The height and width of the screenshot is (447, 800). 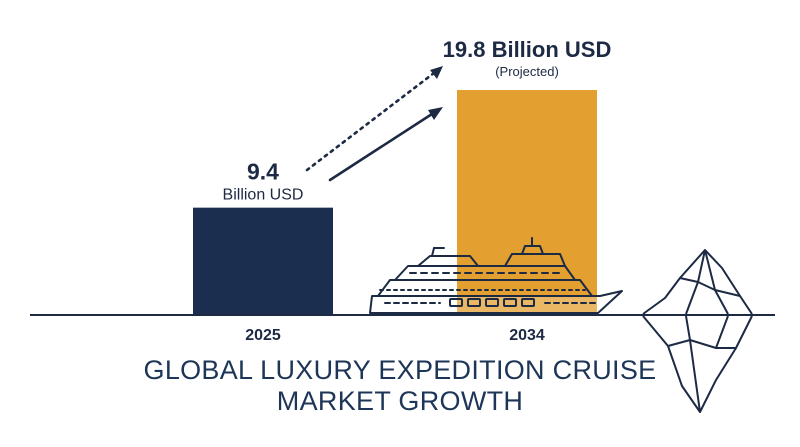 I want to click on cruise-ship-icon, so click(x=496, y=275).